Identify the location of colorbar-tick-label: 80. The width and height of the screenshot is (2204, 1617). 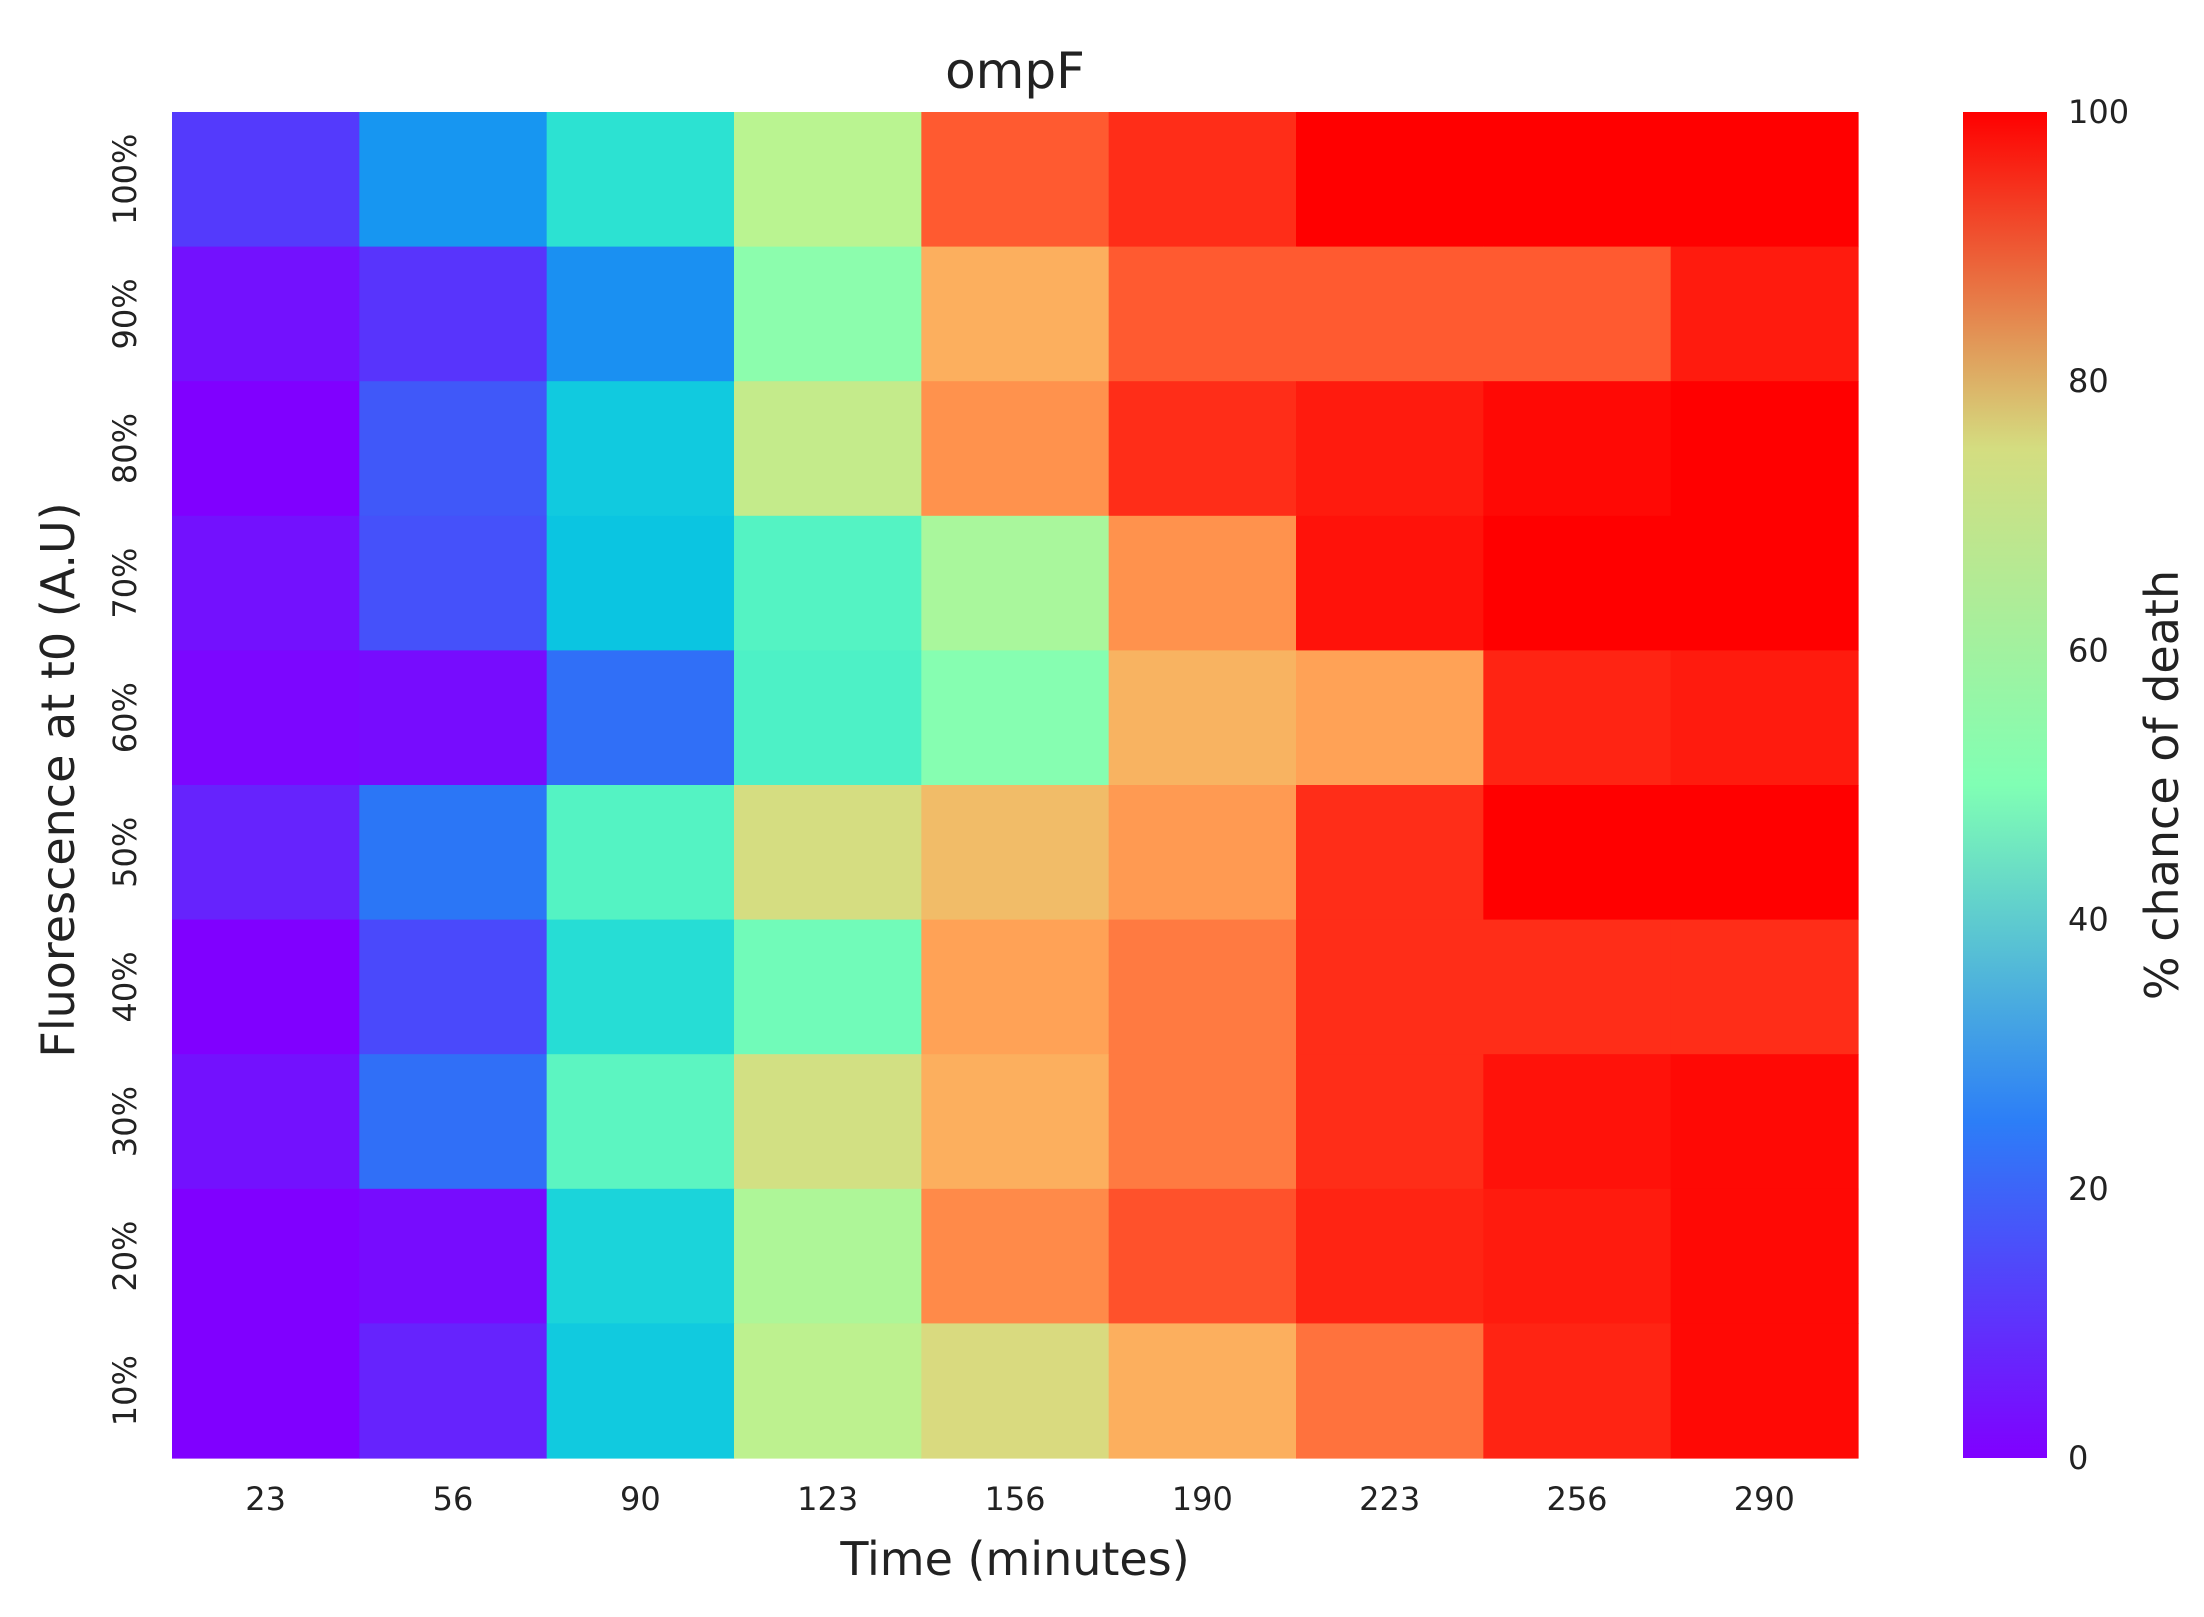
(2088, 381).